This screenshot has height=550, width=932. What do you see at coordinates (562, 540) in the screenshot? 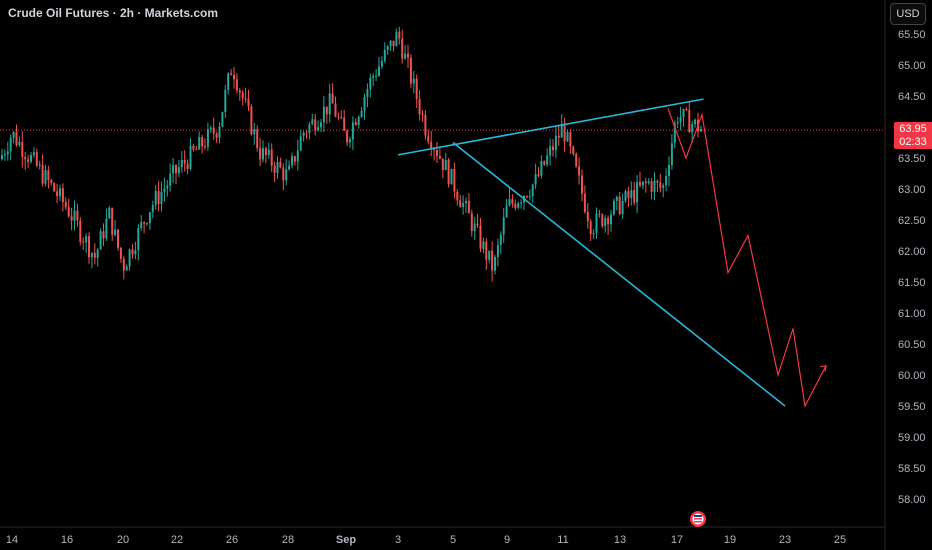
I see `time-tick-label: 11` at bounding box center [562, 540].